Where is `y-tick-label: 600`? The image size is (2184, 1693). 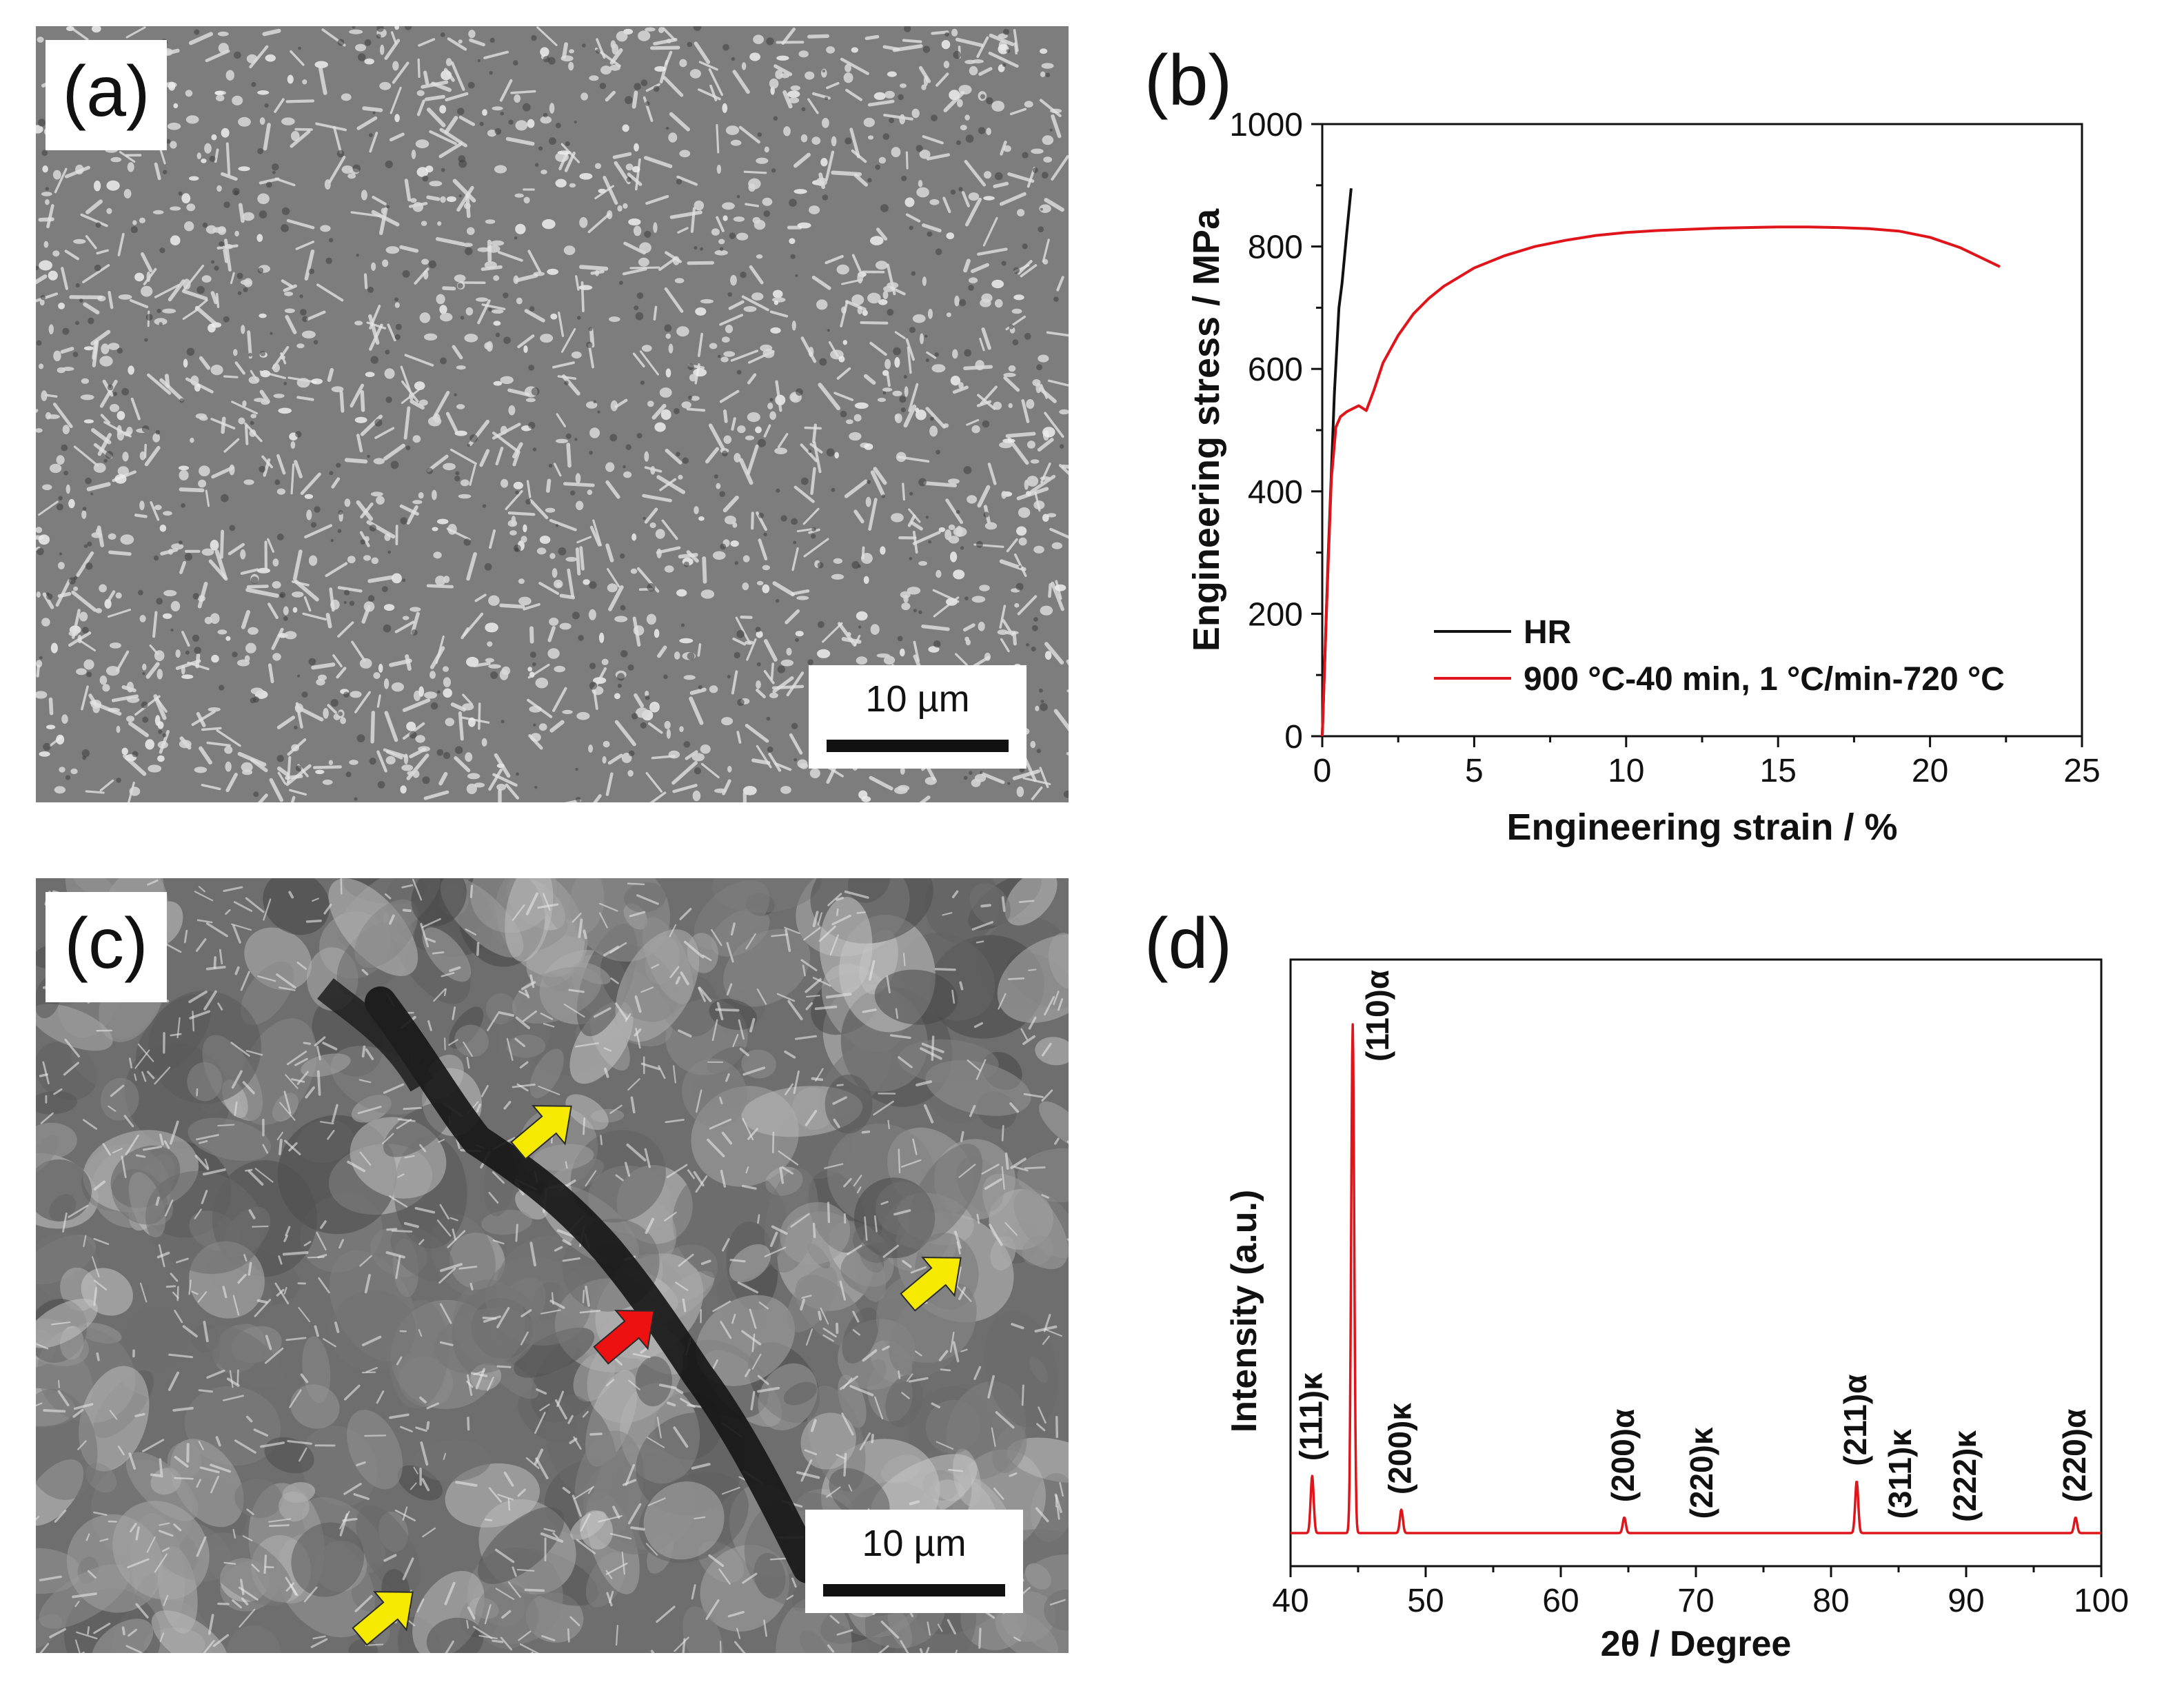
y-tick-label: 600 is located at coordinates (1275, 370).